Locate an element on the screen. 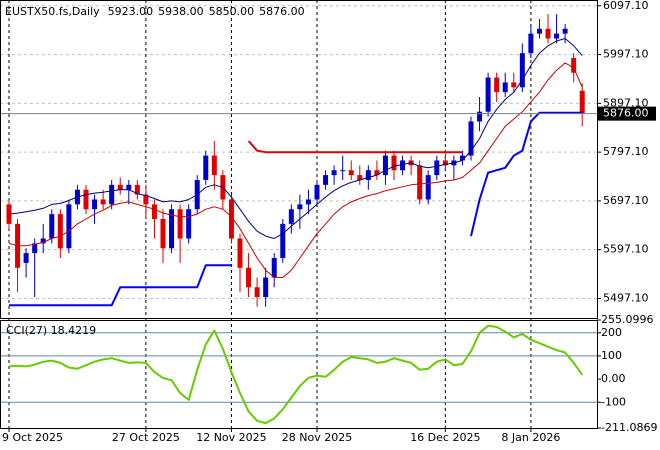 This screenshot has width=660, height=450. y-tick-label: -211.0869 is located at coordinates (629, 427).